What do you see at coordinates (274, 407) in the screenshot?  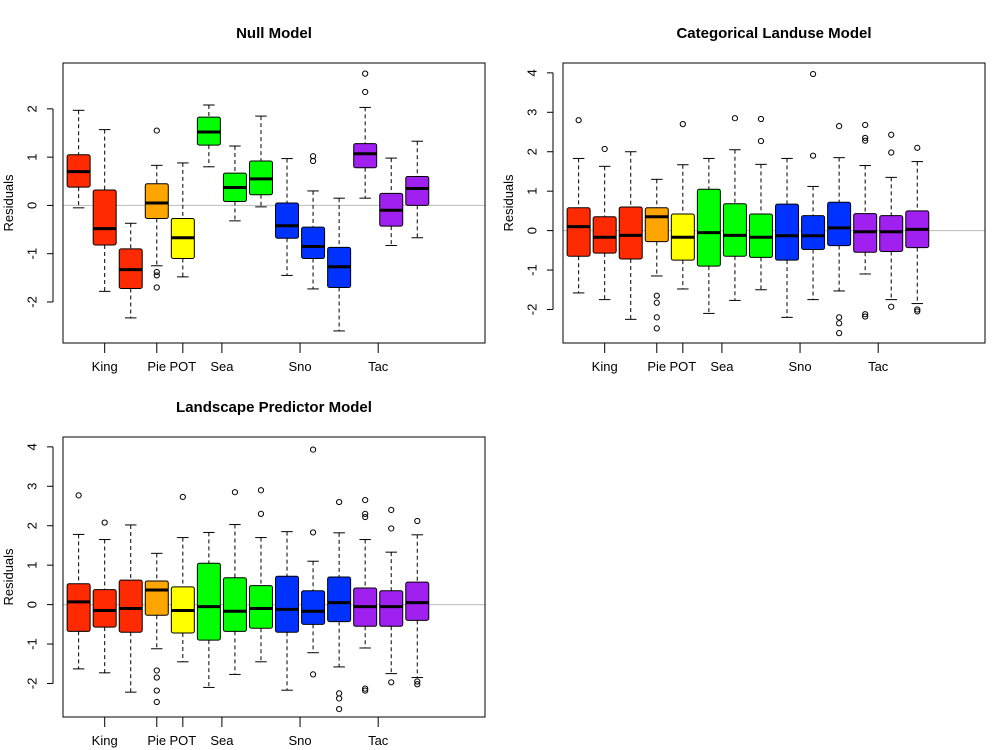 I see `chart-title: Landscape Predictor Model` at bounding box center [274, 407].